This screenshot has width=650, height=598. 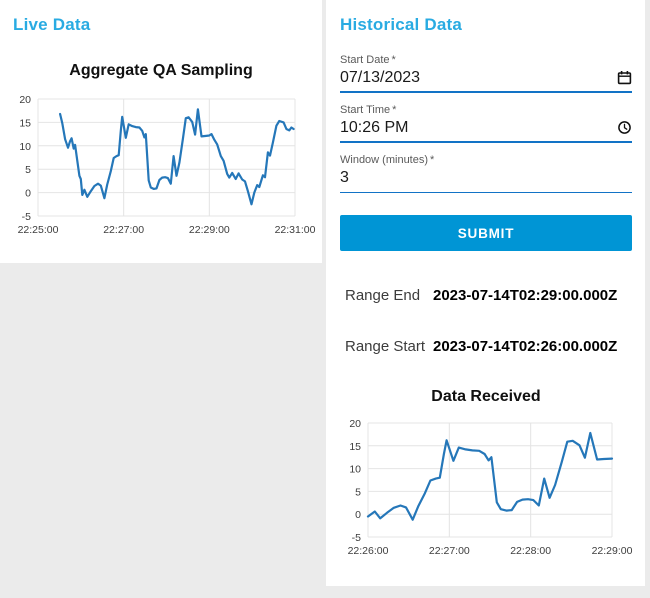 What do you see at coordinates (477, 79) in the screenshot?
I see `start-date-input` at bounding box center [477, 79].